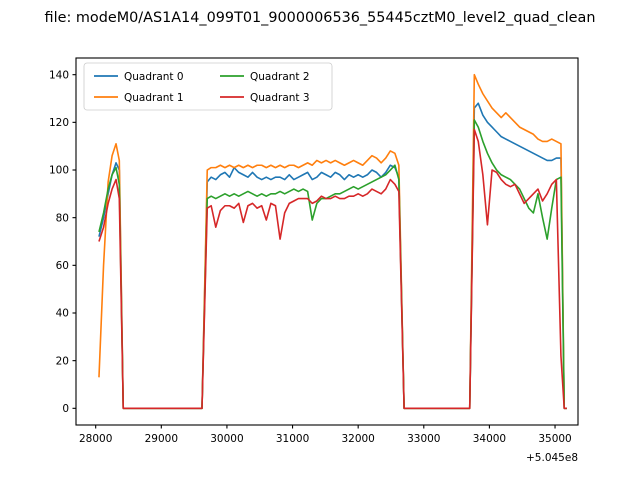 The image size is (640, 480). What do you see at coordinates (280, 98) in the screenshot?
I see `legend-label-quadrant-3: Quadrant 3` at bounding box center [280, 98].